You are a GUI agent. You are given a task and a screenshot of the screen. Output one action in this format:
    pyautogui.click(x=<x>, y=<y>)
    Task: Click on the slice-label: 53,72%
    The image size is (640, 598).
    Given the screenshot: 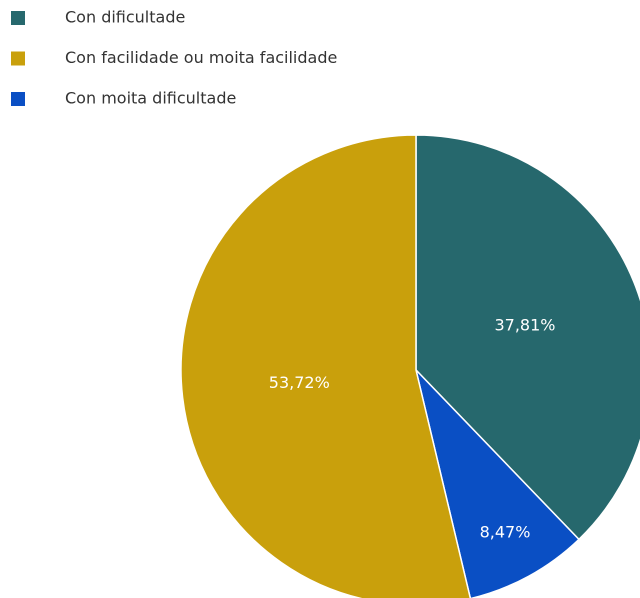 What is the action you would take?
    pyautogui.click(x=299, y=382)
    